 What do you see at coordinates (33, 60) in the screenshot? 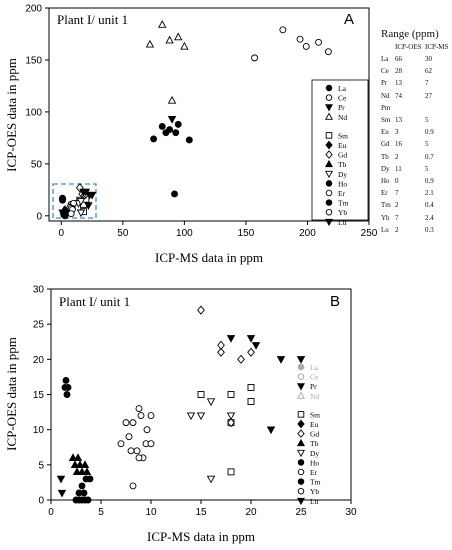
I see `y-tick-label: 150` at bounding box center [33, 60].